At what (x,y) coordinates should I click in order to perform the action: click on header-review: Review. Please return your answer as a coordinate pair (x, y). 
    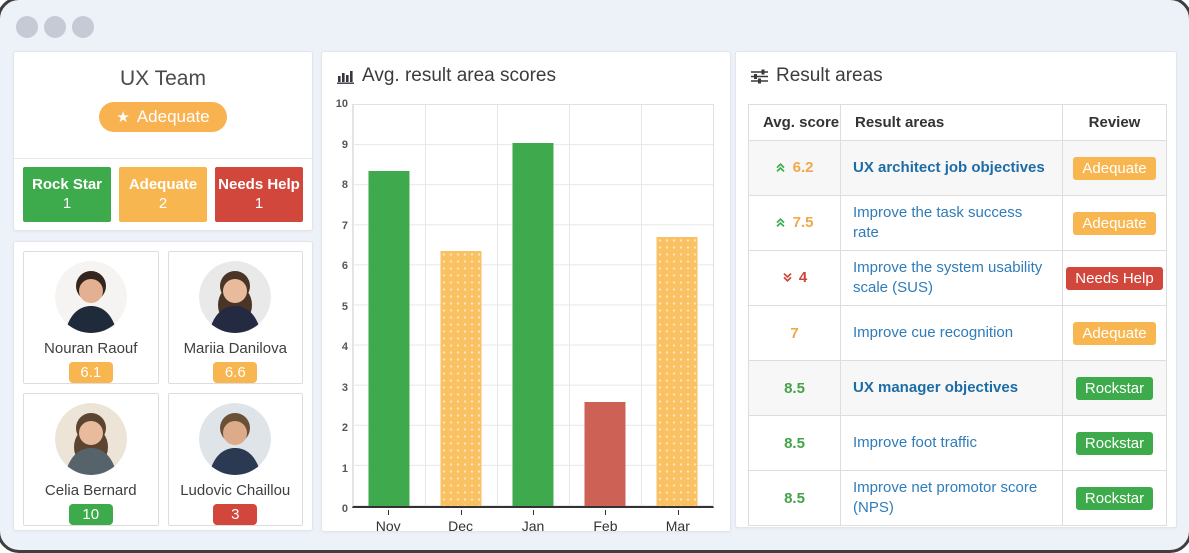
    Looking at the image, I should click on (1114, 122).